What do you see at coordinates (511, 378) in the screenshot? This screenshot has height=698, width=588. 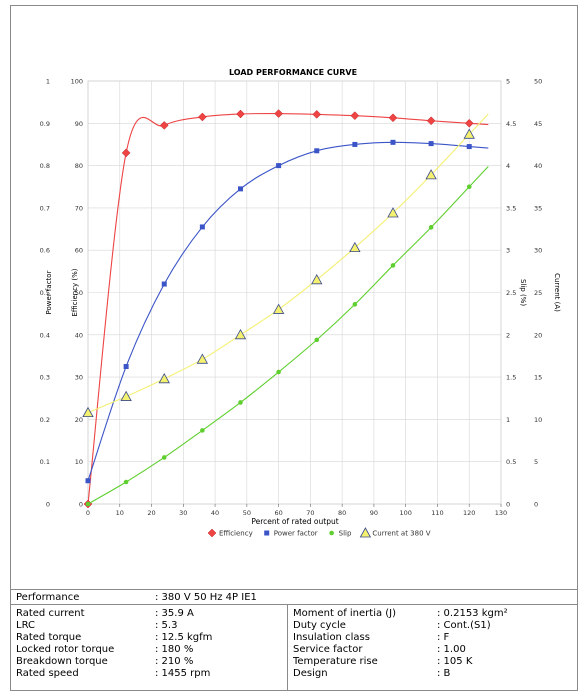 I see `y-tick-label: 1.5` at bounding box center [511, 378].